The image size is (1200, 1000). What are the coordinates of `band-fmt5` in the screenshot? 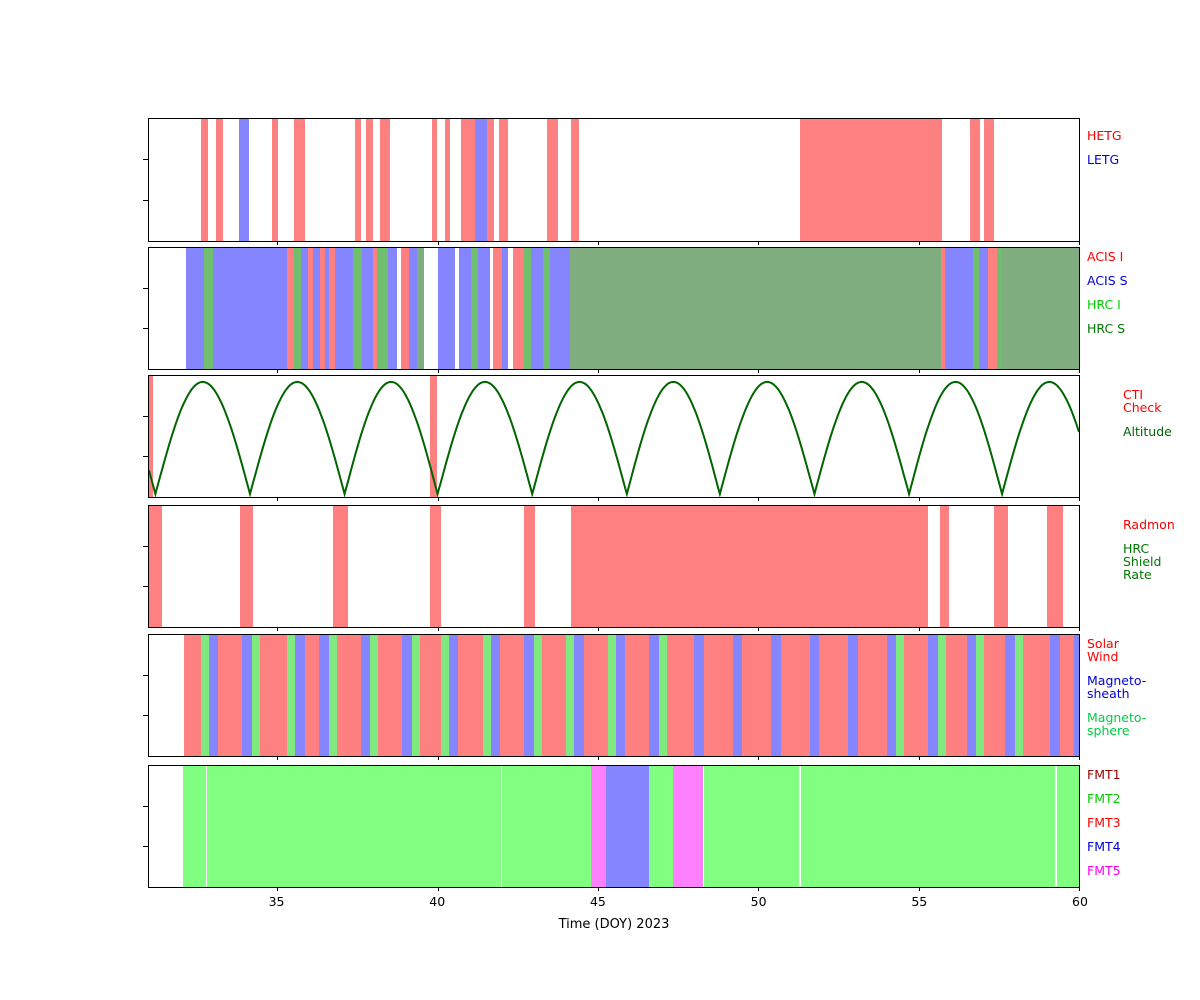 It's located at (598, 826).